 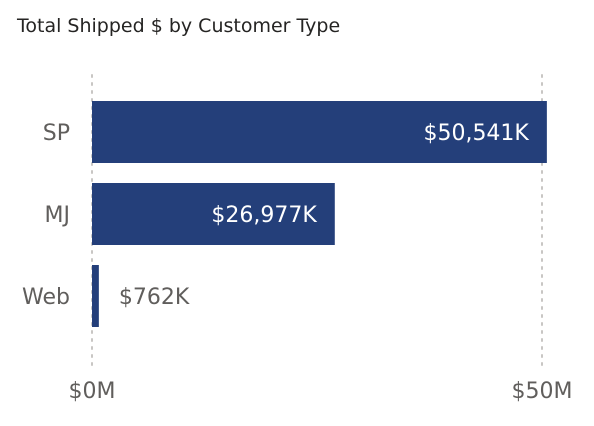 I want to click on bar-mj, so click(x=213, y=214).